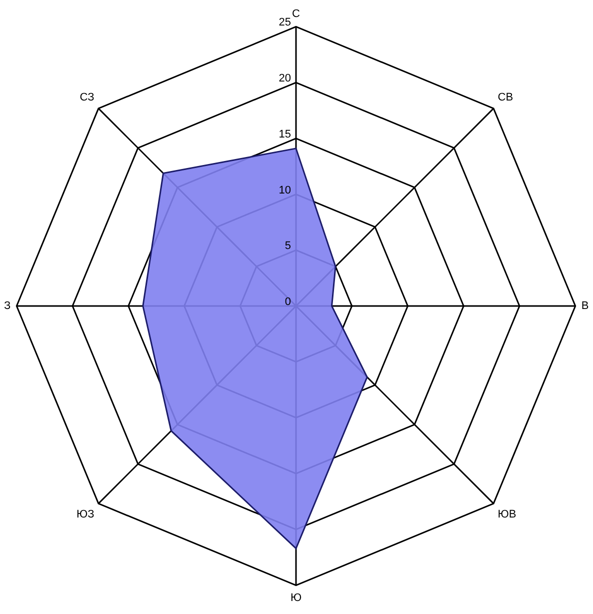  What do you see at coordinates (284, 190) in the screenshot?
I see `y-tick-label: 10` at bounding box center [284, 190].